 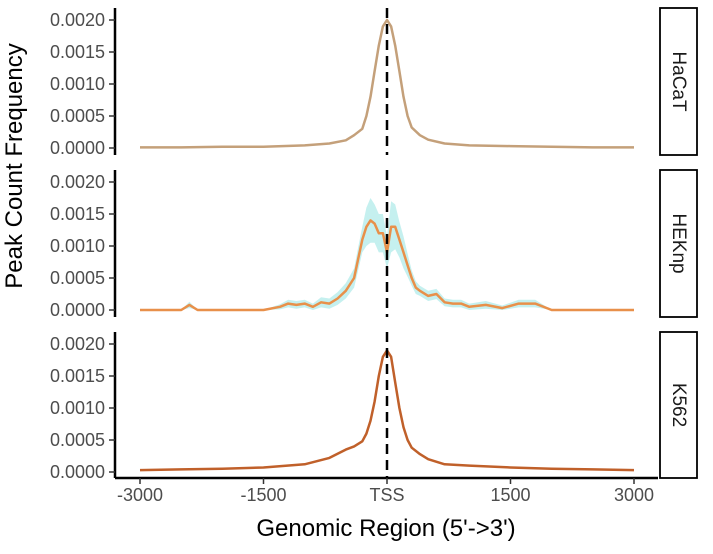 I want to click on y-tick-label-K562-1: 0.0005, so click(x=77, y=440).